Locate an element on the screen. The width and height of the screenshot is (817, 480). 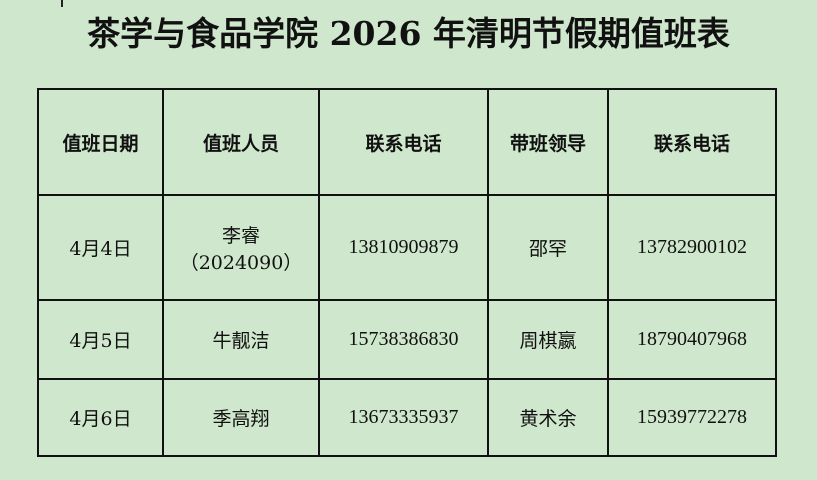
cell-date: 4月5日 is located at coordinates (100, 339).